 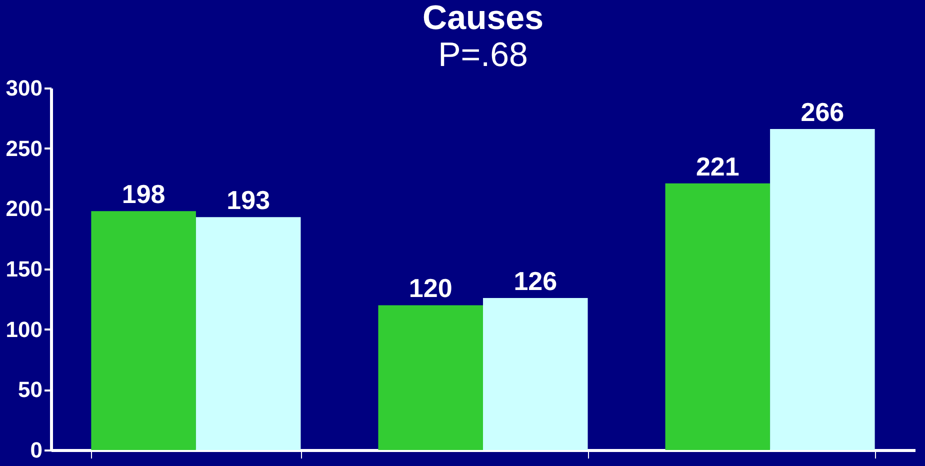 I want to click on data-label: 198, so click(x=144, y=194).